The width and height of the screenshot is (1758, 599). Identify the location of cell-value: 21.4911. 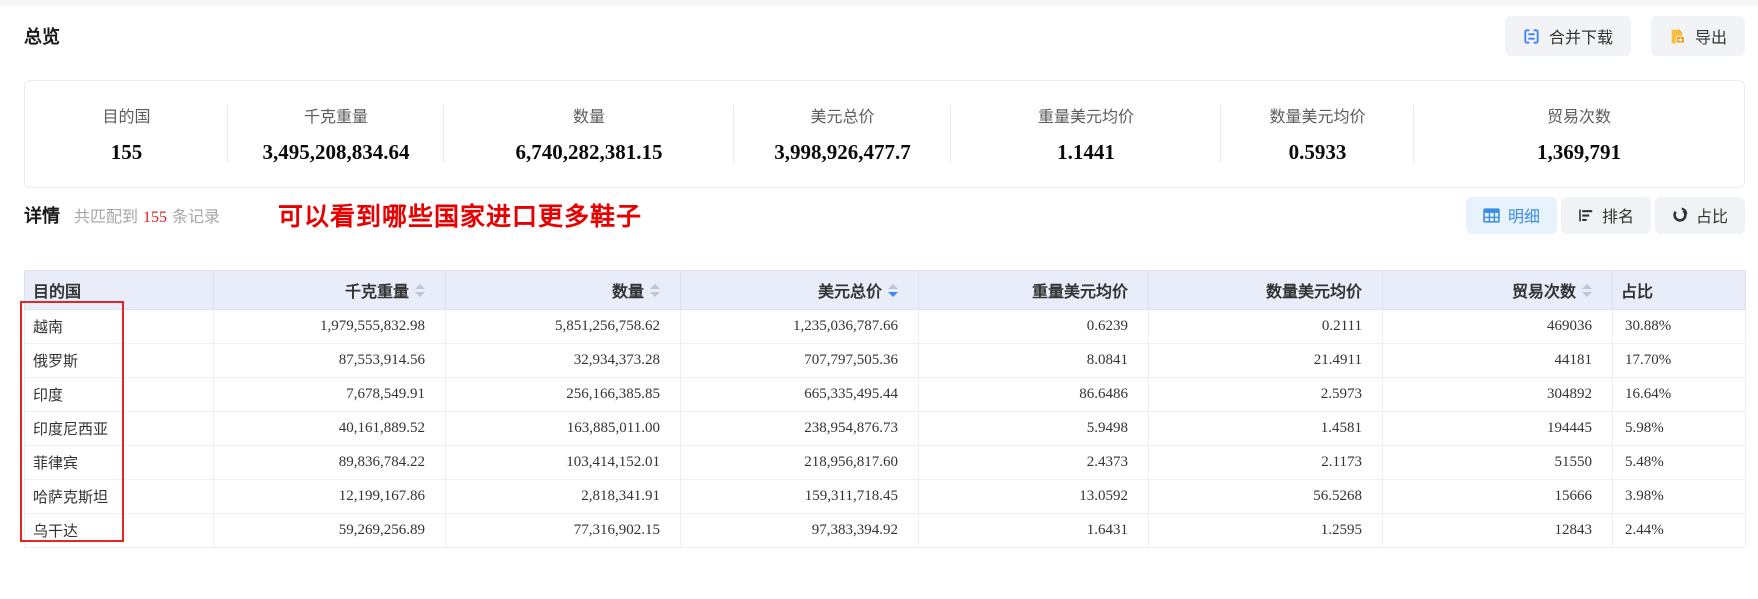
(1265, 360).